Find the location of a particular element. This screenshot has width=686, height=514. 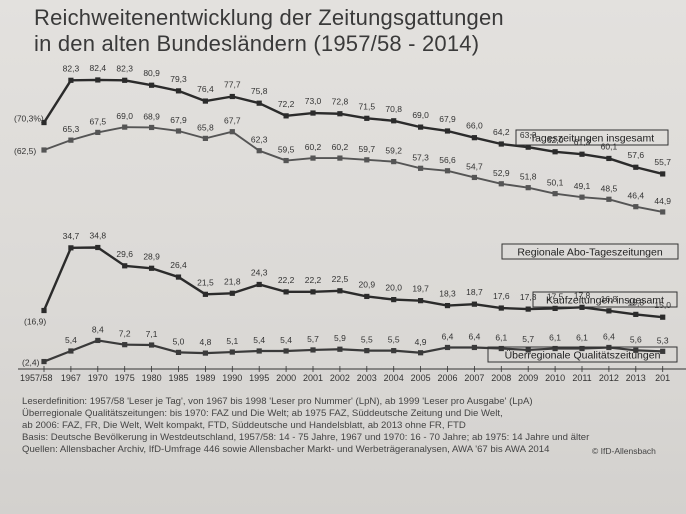

data-label-tageszeitungen: 69,0 is located at coordinates (420, 115).